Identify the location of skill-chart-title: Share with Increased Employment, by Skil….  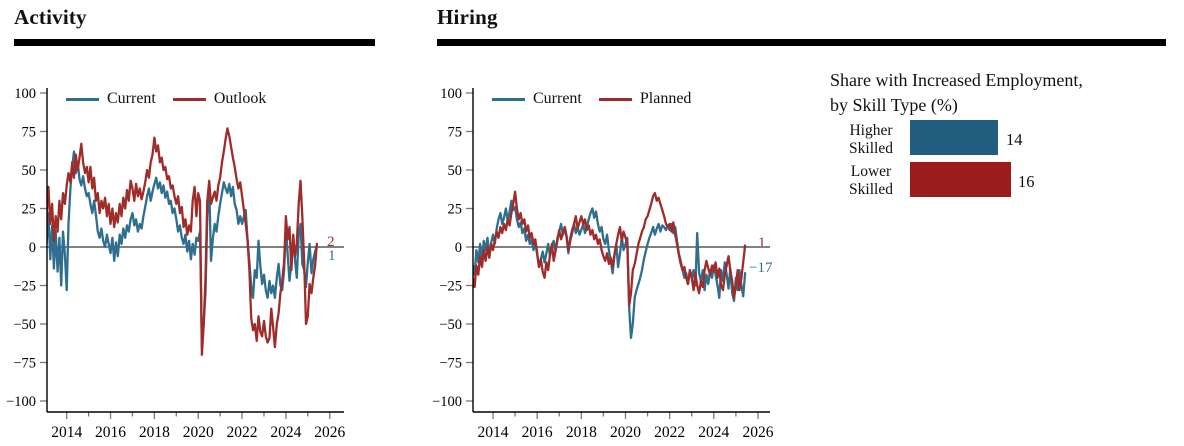
(956, 93).